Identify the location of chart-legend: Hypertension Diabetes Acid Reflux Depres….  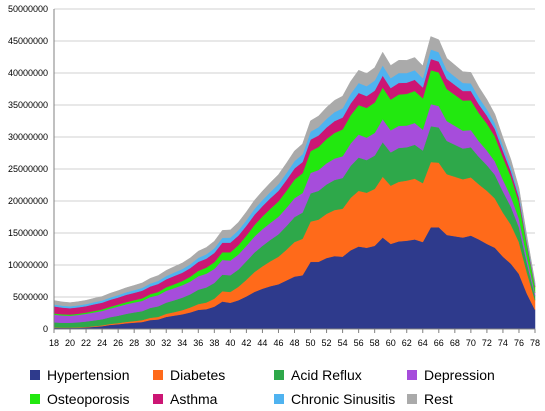
(285, 387).